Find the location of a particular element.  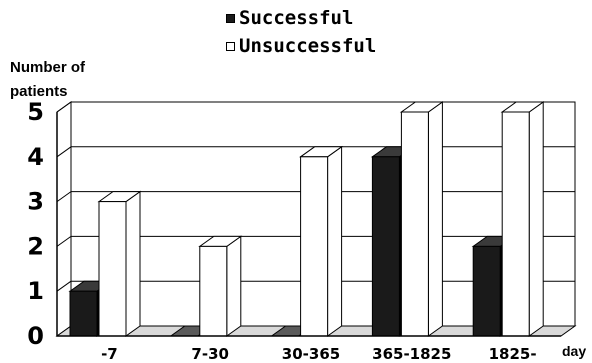

y-axis-label-line2: patients is located at coordinates (39, 91).